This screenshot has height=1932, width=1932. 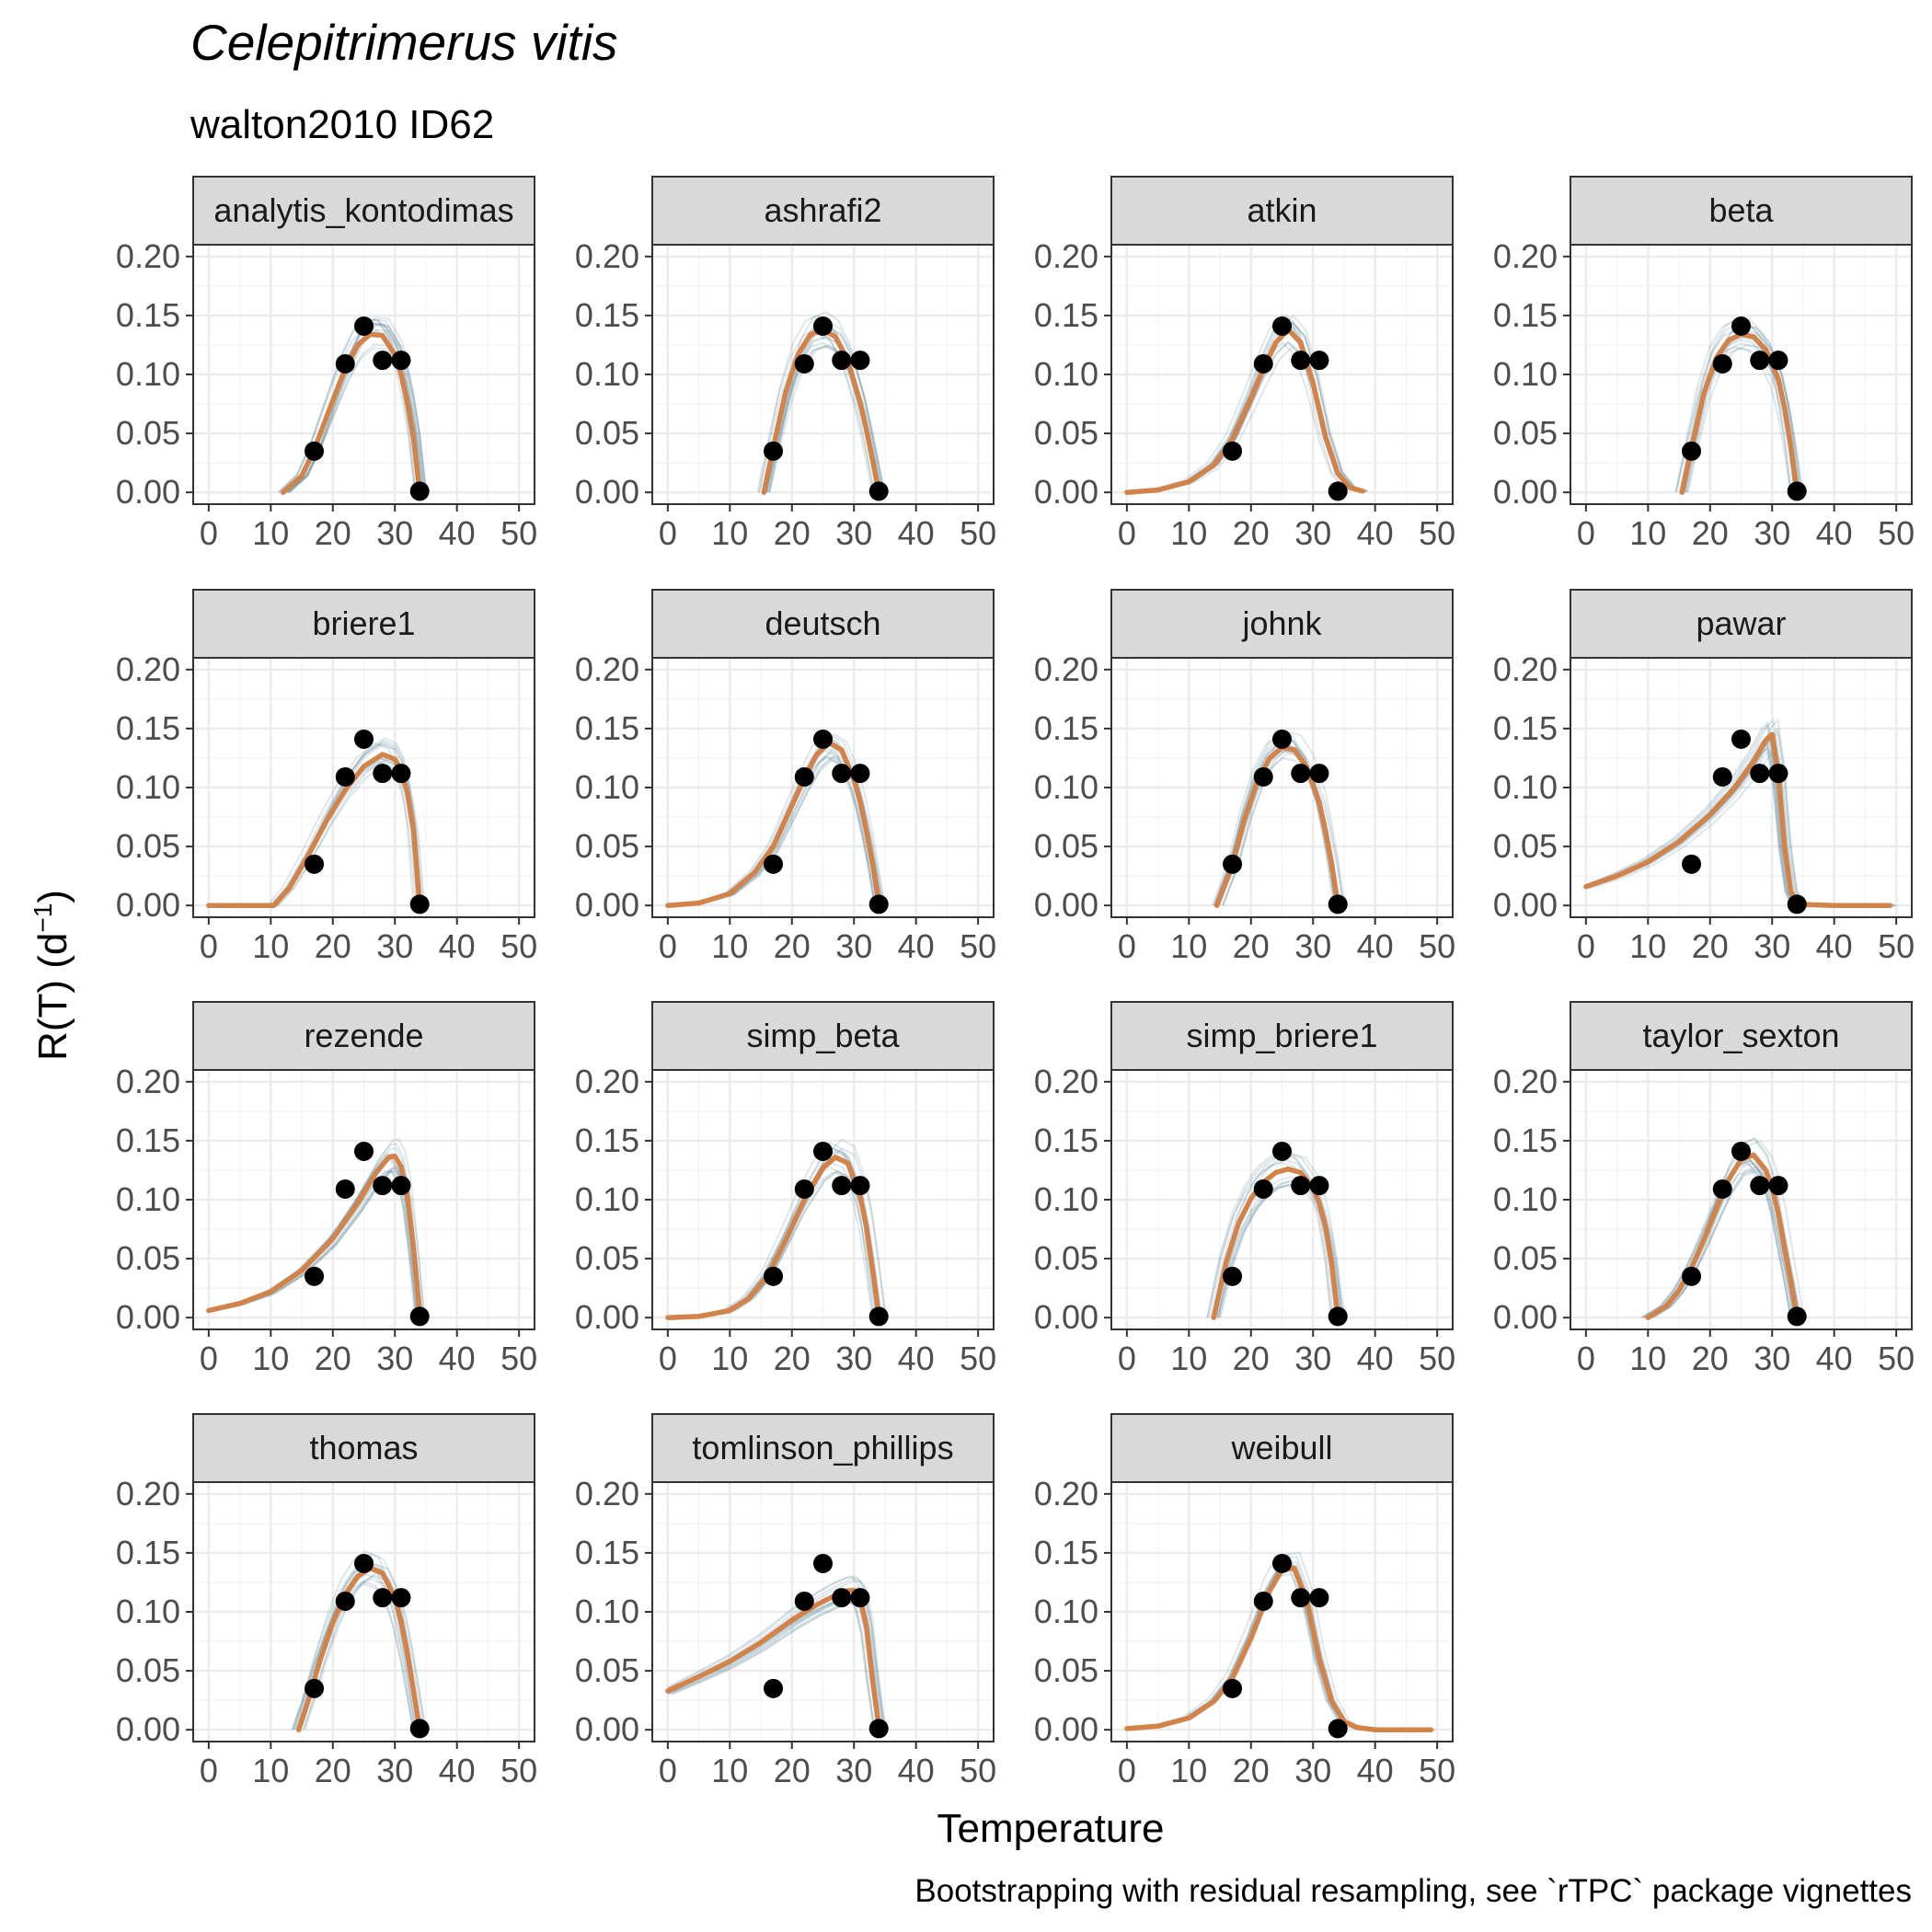 I want to click on facet-strip-label: deutsch, so click(x=822, y=623).